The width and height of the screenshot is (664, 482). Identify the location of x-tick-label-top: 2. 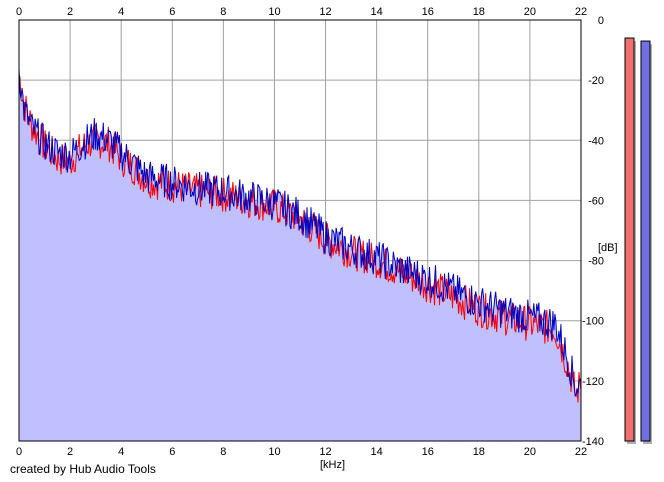
(70, 12).